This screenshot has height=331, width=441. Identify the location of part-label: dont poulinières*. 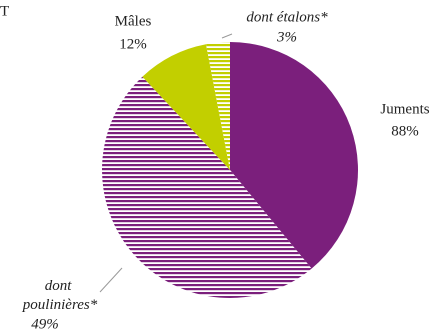
(60, 295).